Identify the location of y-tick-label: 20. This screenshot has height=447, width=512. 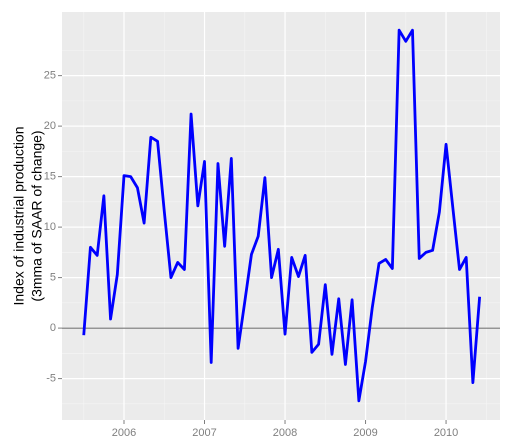
(50, 126).